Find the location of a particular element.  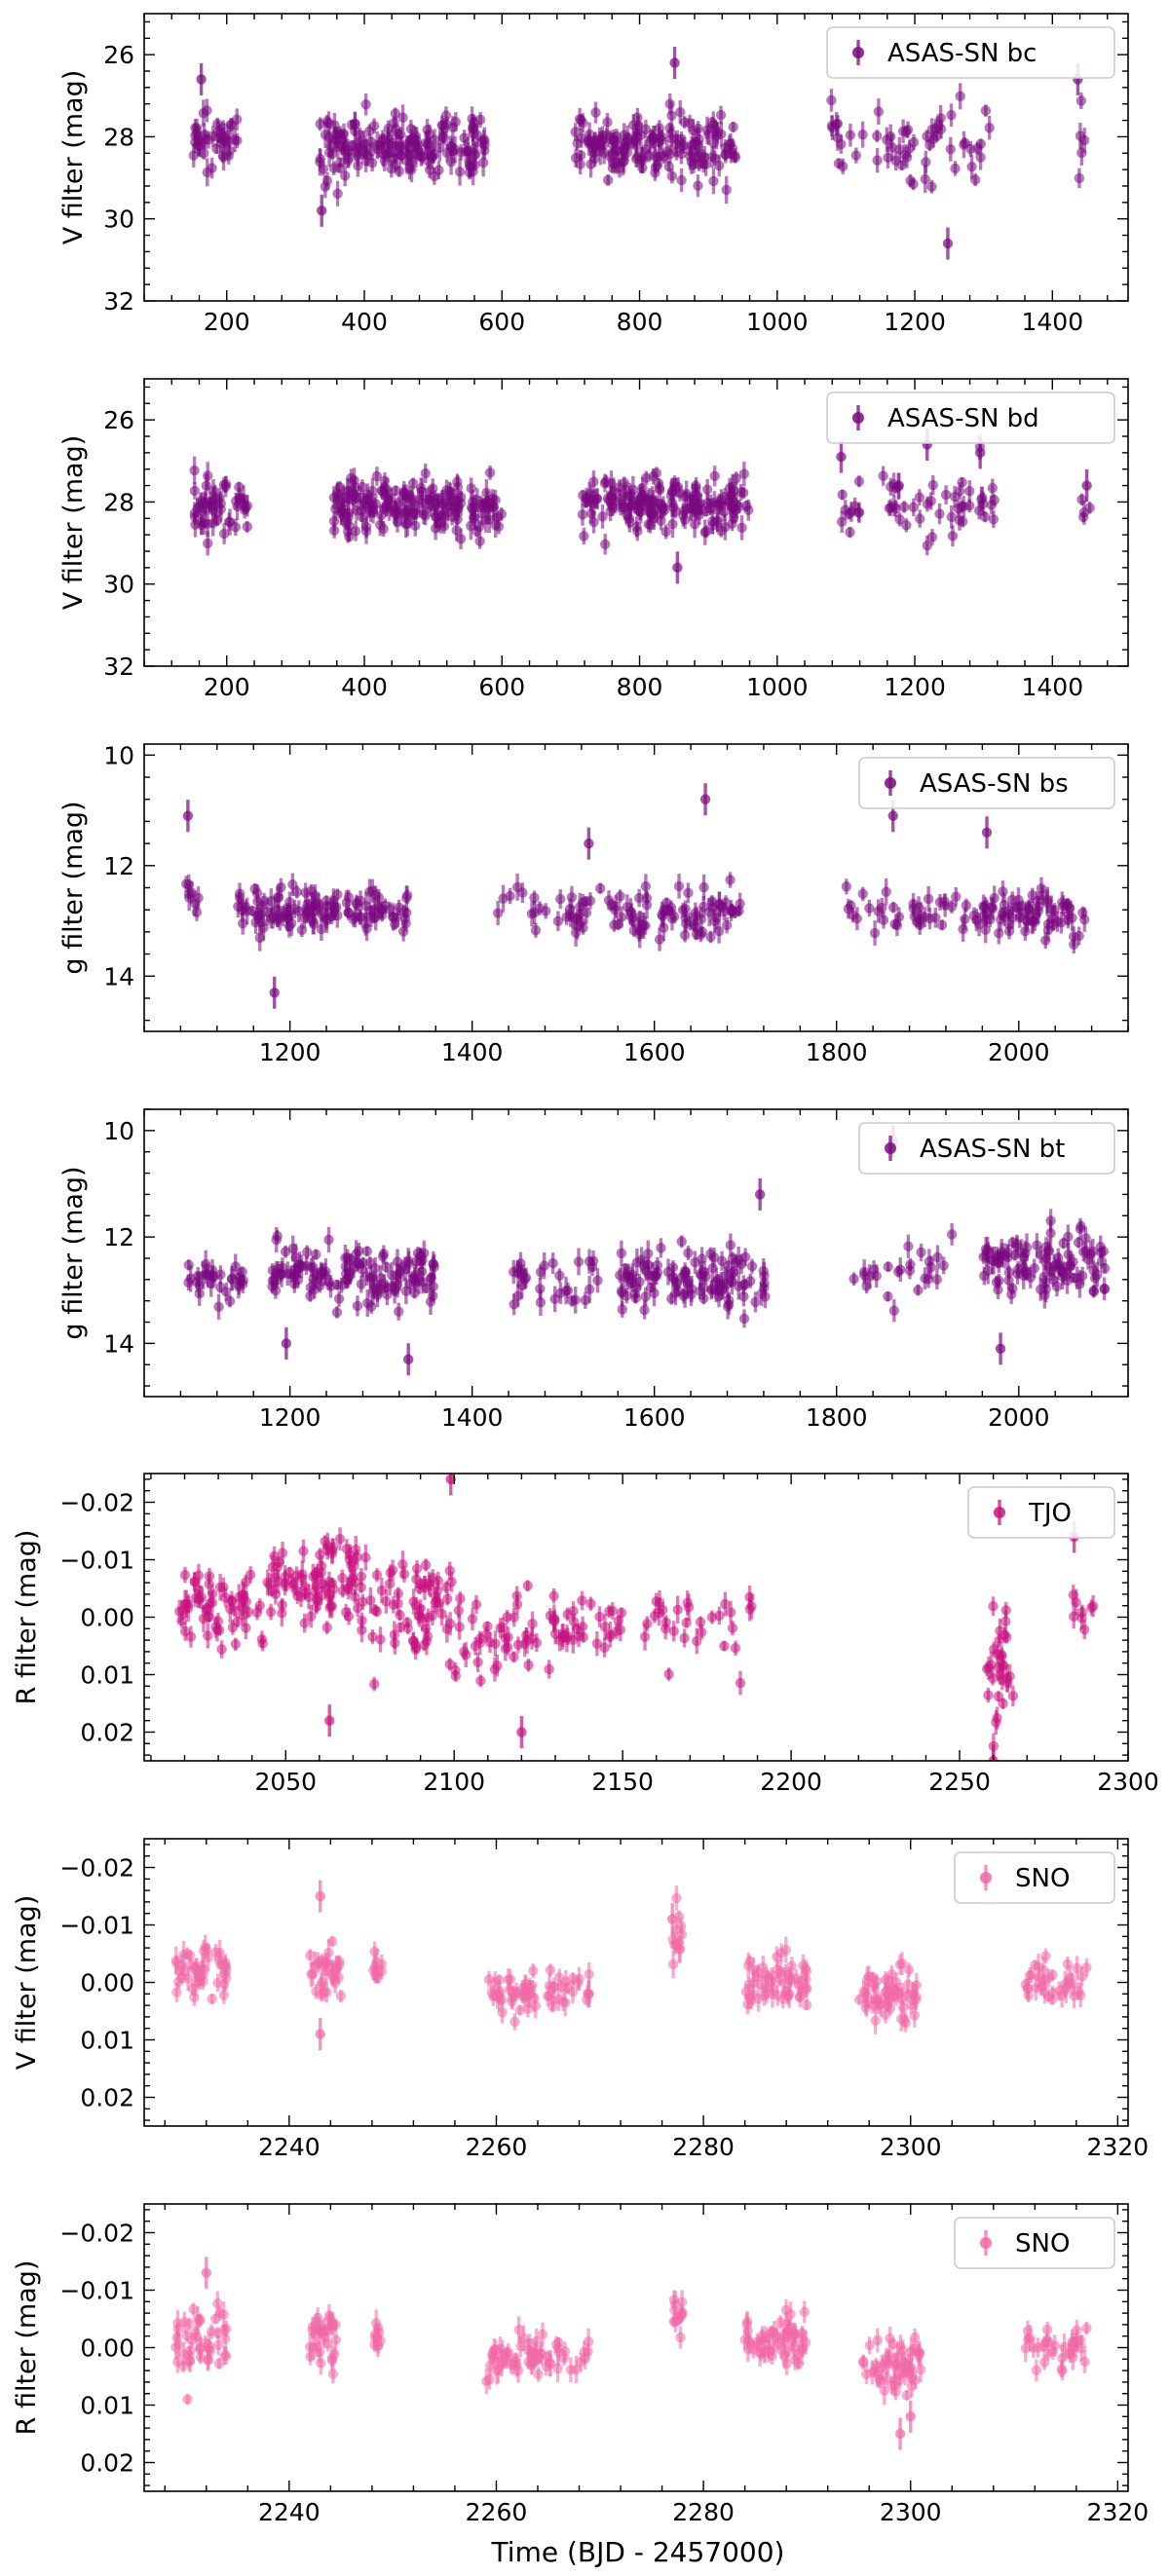

x-tick-label: 2000 is located at coordinates (1019, 1417).